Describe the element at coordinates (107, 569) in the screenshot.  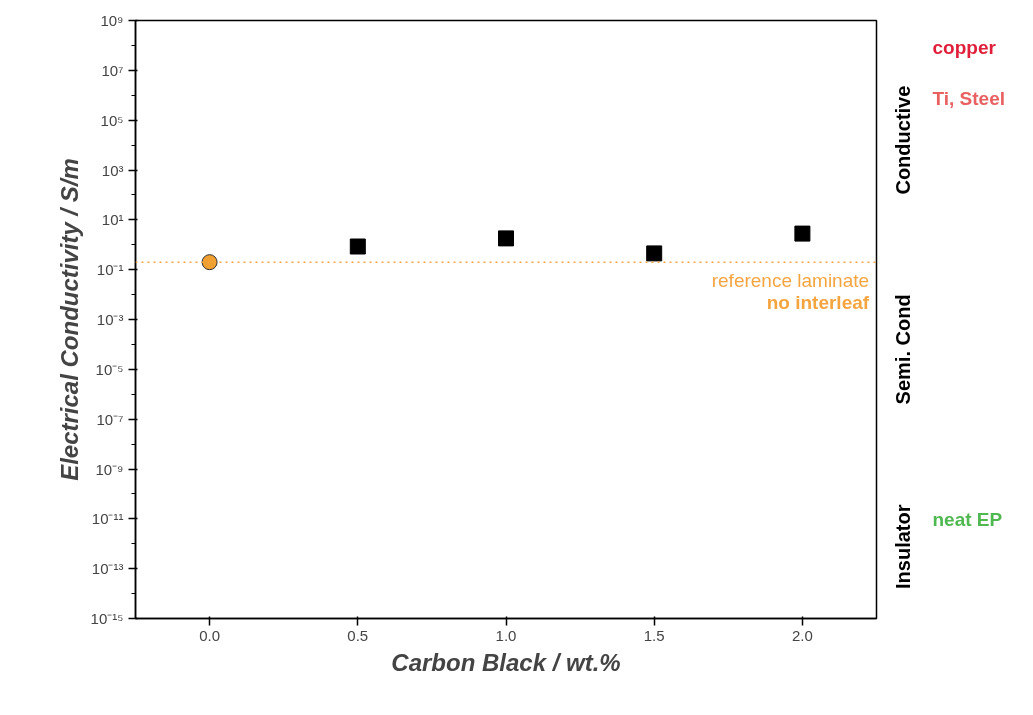
I see `y-tick-label: 10⁻¹³` at that location.